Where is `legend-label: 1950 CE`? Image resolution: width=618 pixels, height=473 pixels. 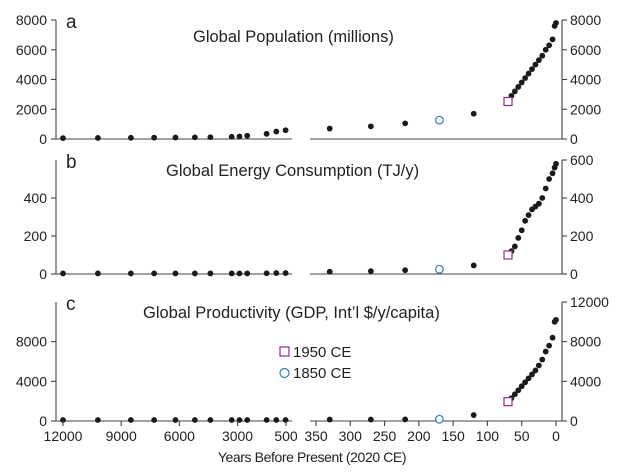
legend-label: 1950 CE is located at coordinates (322, 352).